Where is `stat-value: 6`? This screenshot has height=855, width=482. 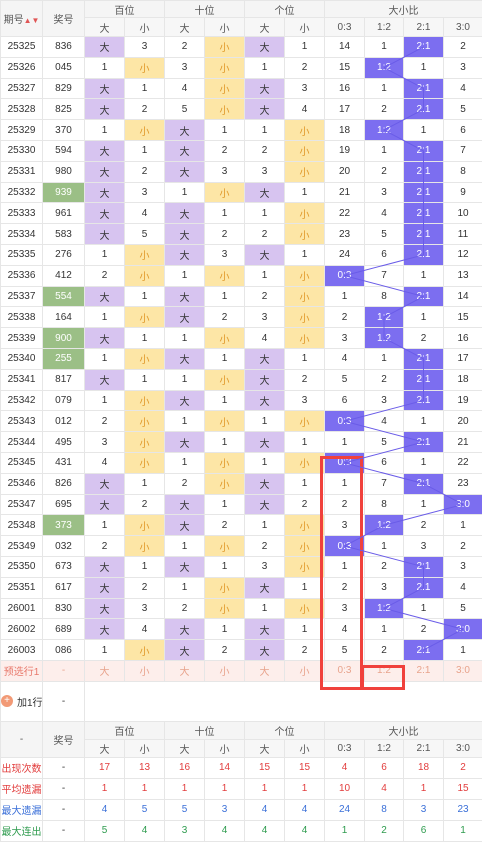 stat-value: 6 is located at coordinates (423, 830).